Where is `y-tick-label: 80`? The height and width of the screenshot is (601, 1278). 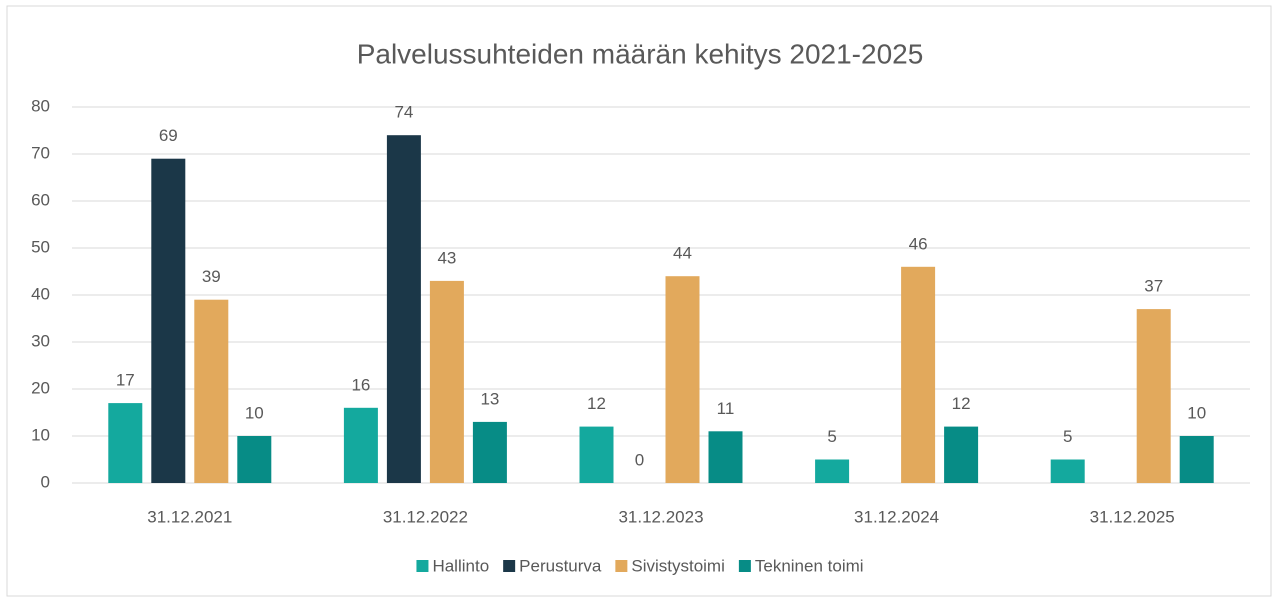 y-tick-label: 80 is located at coordinates (40, 105).